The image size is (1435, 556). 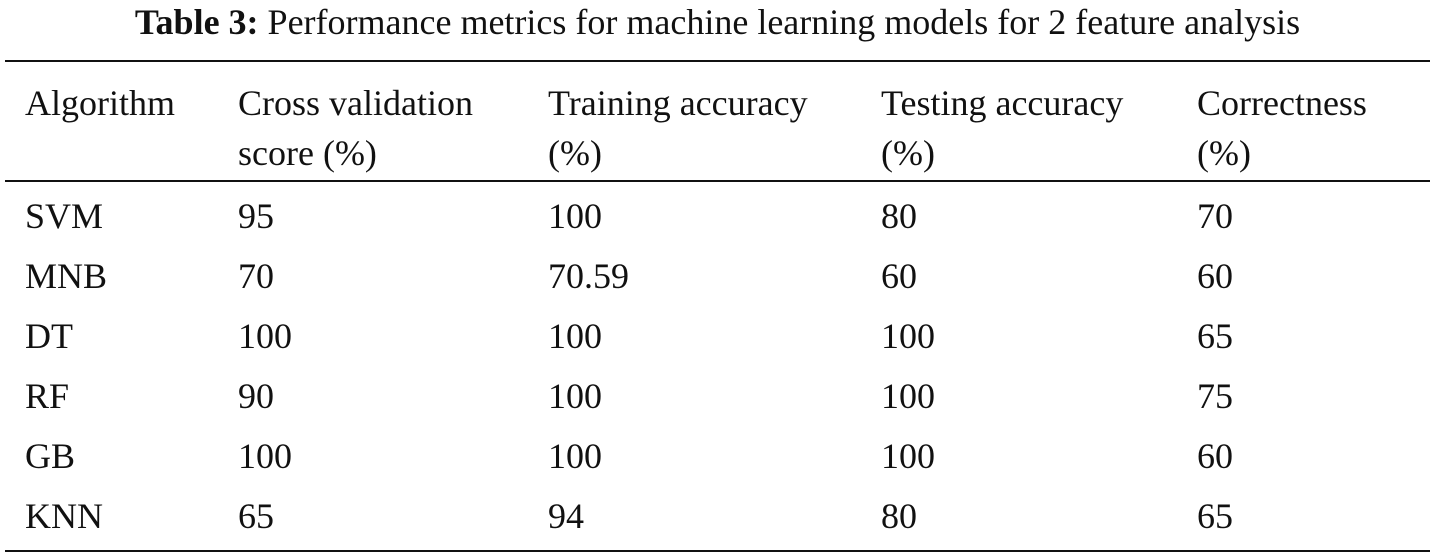 What do you see at coordinates (717, 276) in the screenshot?
I see `table-row: MNB 70 70.59 60 60` at bounding box center [717, 276].